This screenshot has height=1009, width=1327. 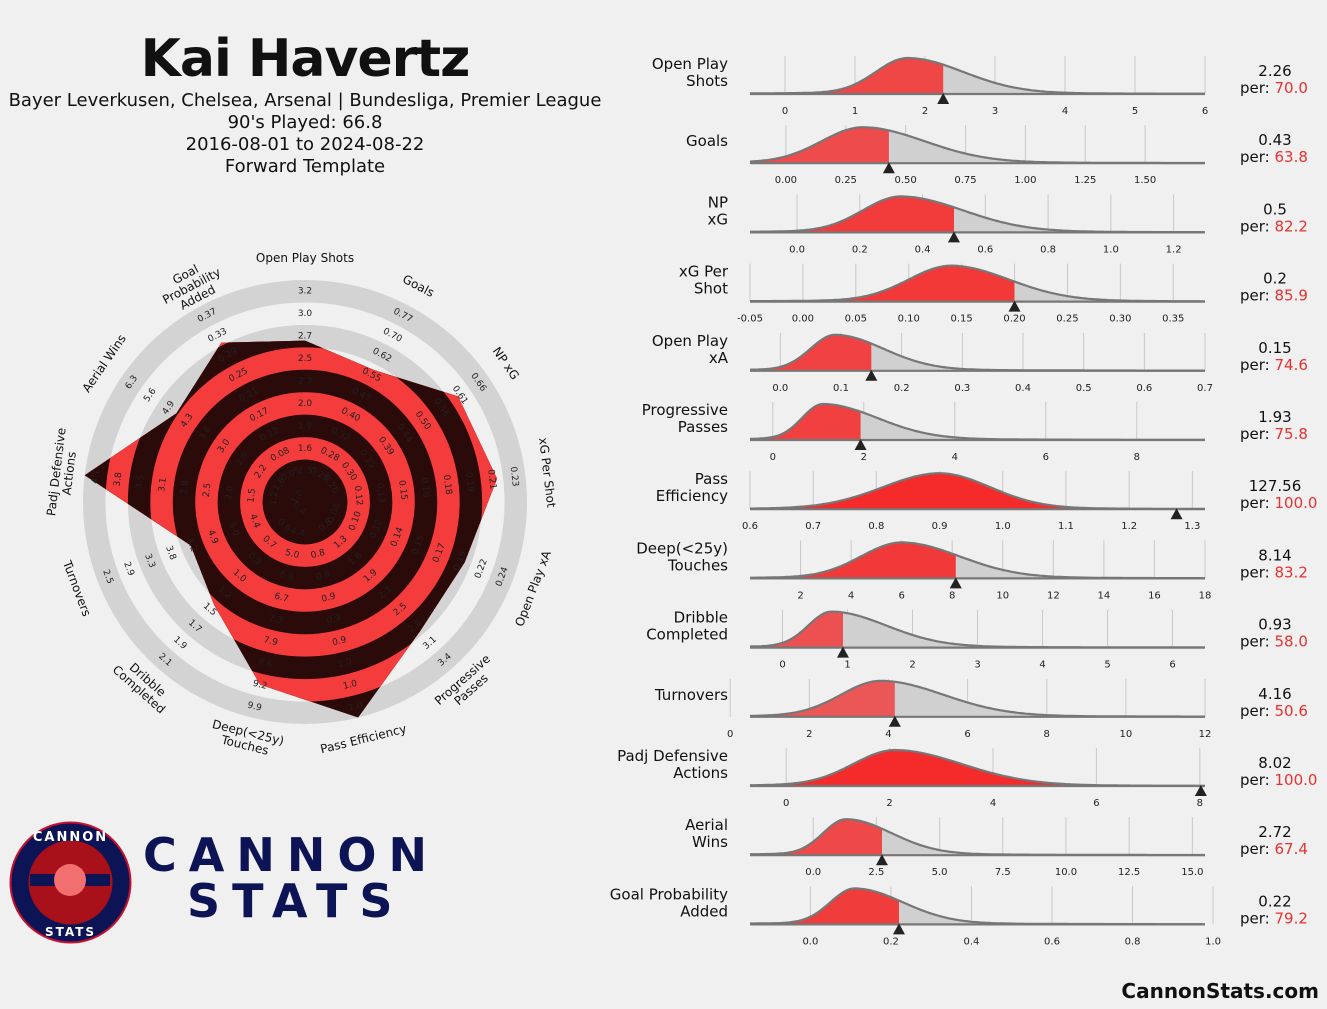 I want to click on percentile-value: 67.4, so click(x=1290, y=849).